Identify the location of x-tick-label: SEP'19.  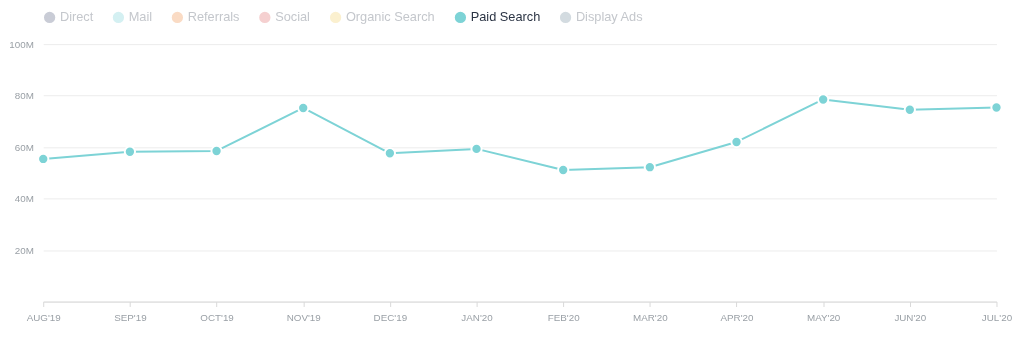
(130, 317).